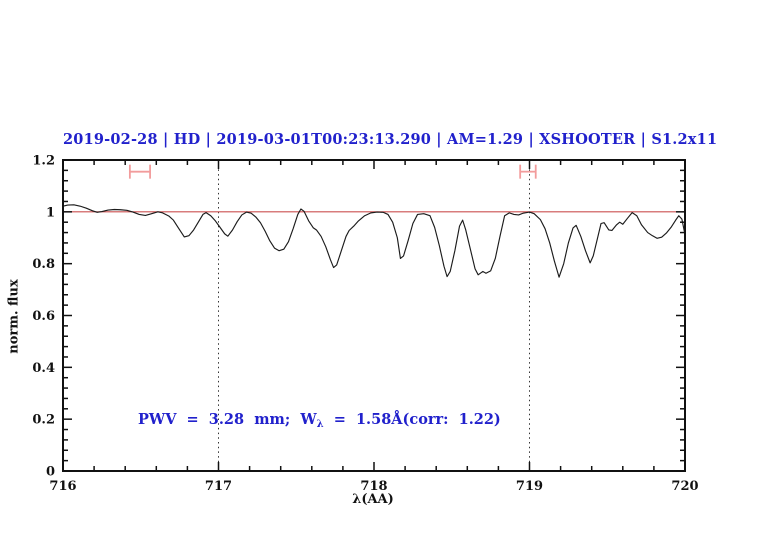  Describe the element at coordinates (373, 499) in the screenshot. I see `x-axis-label: λ(AA)` at that location.